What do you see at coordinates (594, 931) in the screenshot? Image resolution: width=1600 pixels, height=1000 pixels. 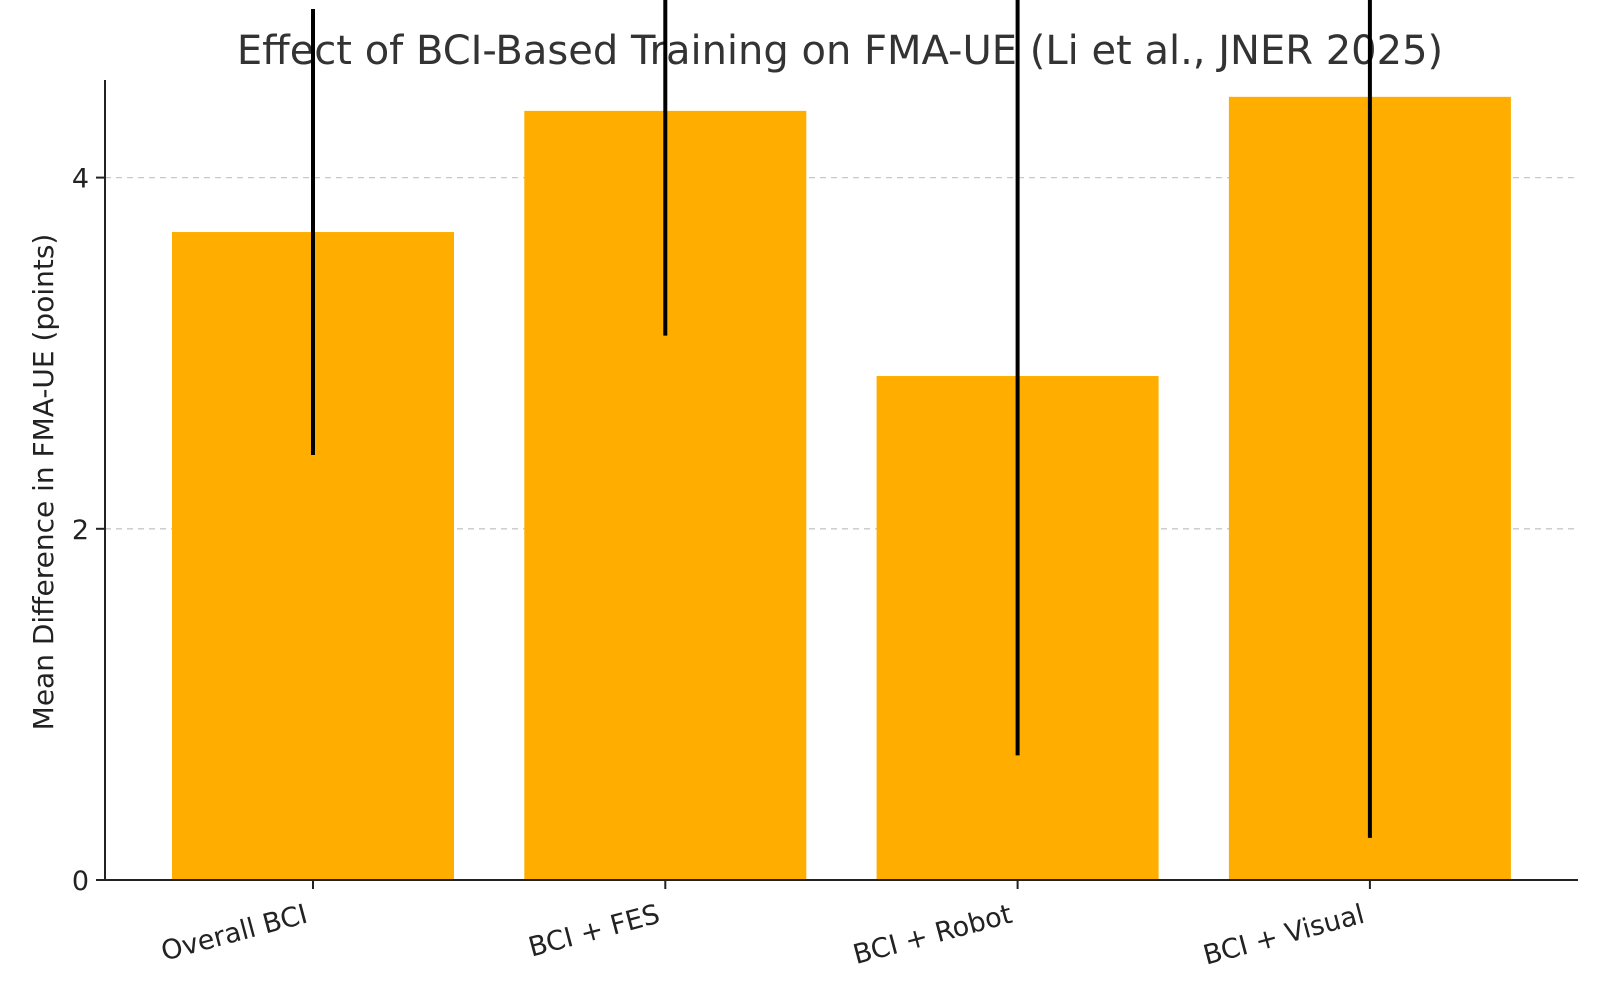 I see `x-tick-label: BCI + FES` at bounding box center [594, 931].